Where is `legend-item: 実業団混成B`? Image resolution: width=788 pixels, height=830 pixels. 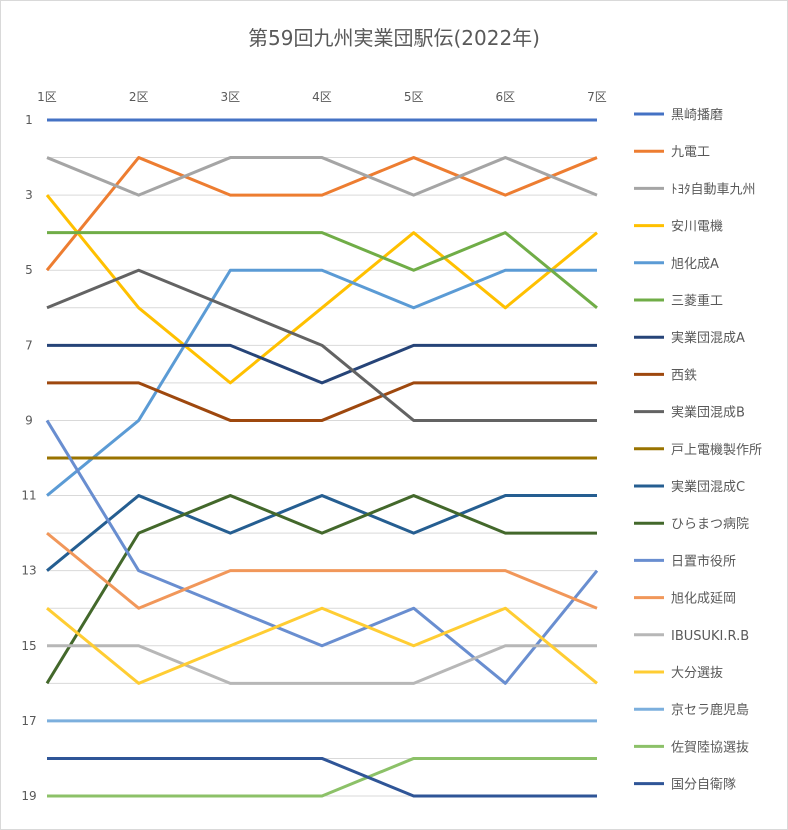
legend-item: 実業団混成B is located at coordinates (689, 413).